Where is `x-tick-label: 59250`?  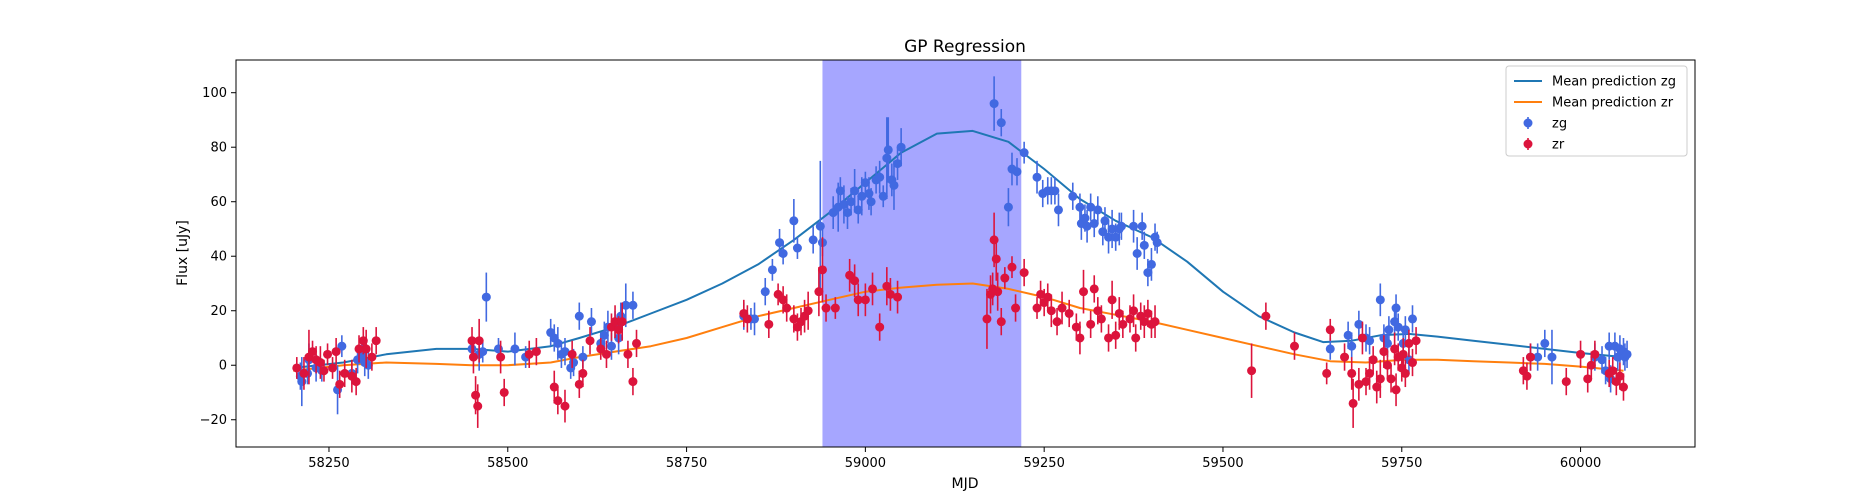
x-tick-label: 59250 is located at coordinates (1043, 463).